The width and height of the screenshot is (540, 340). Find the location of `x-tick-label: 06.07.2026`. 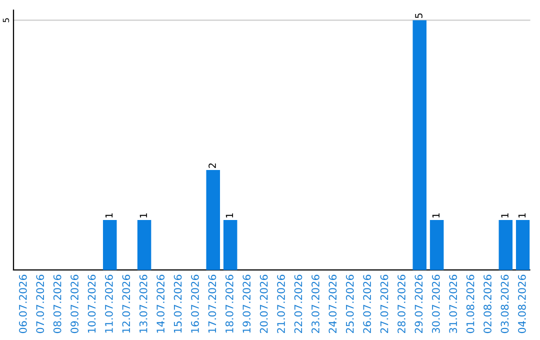

x-tick-label: 06.07.2026 is located at coordinates (22, 304).